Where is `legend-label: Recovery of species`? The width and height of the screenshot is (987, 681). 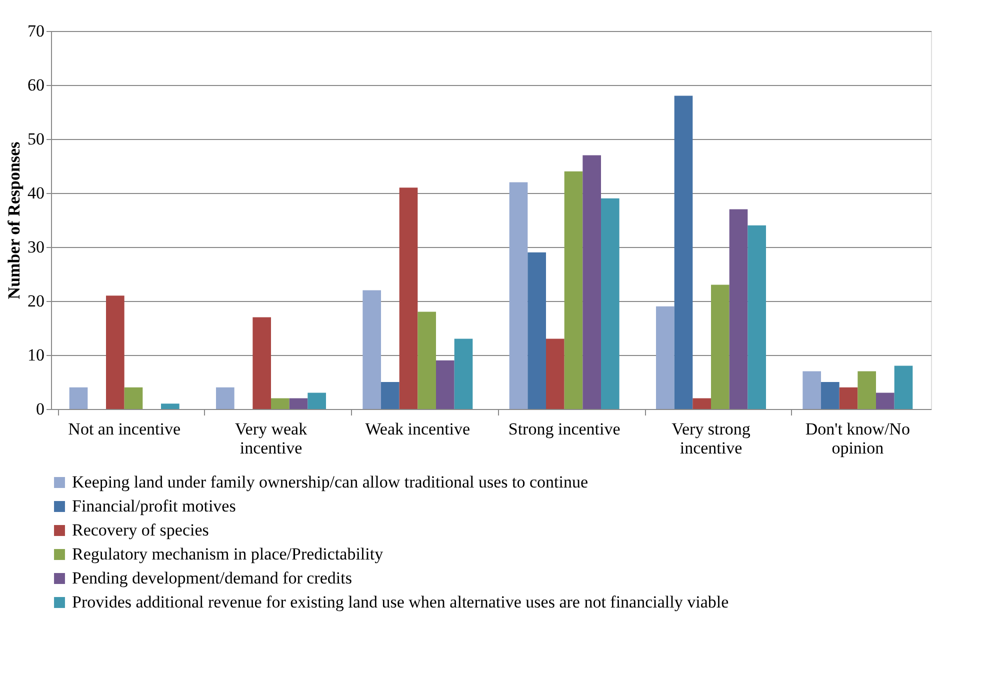
legend-label: Recovery of species is located at coordinates (140, 530).